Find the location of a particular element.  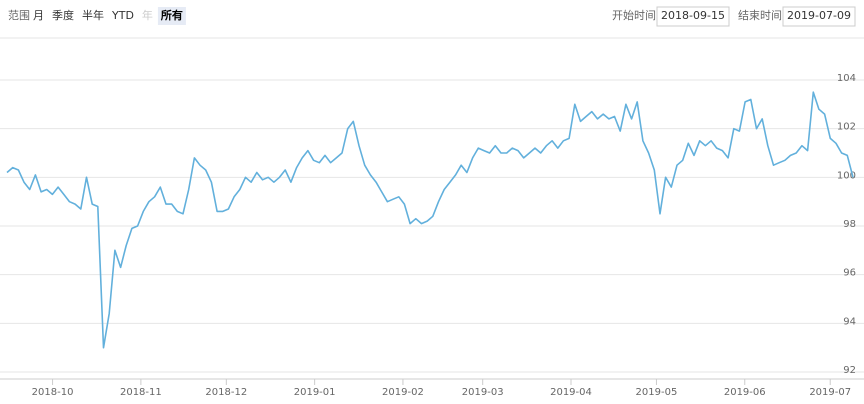

end-date: 2019-07-09 is located at coordinates (819, 15).